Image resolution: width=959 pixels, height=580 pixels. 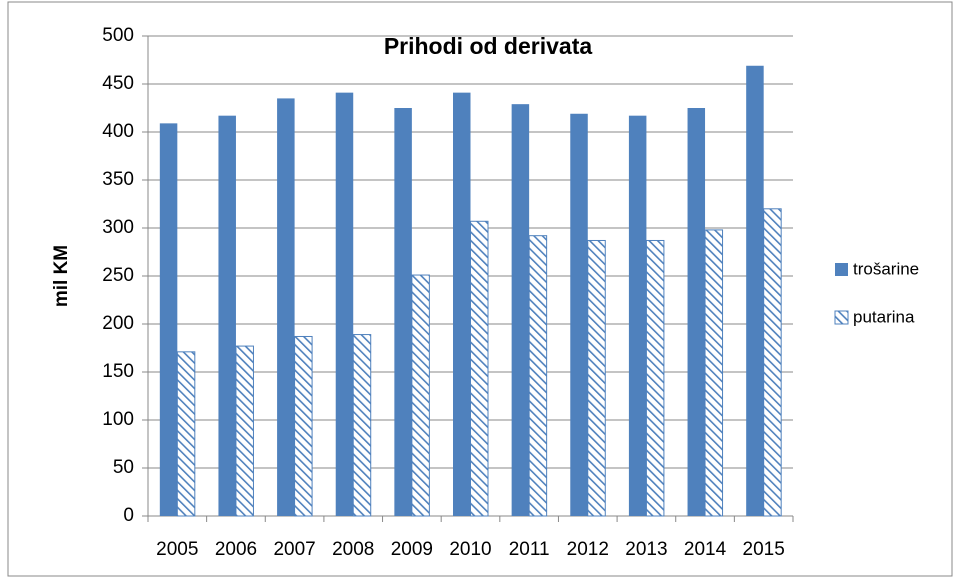 What do you see at coordinates (236, 549) in the screenshot?
I see `x-tick-label: 2006` at bounding box center [236, 549].